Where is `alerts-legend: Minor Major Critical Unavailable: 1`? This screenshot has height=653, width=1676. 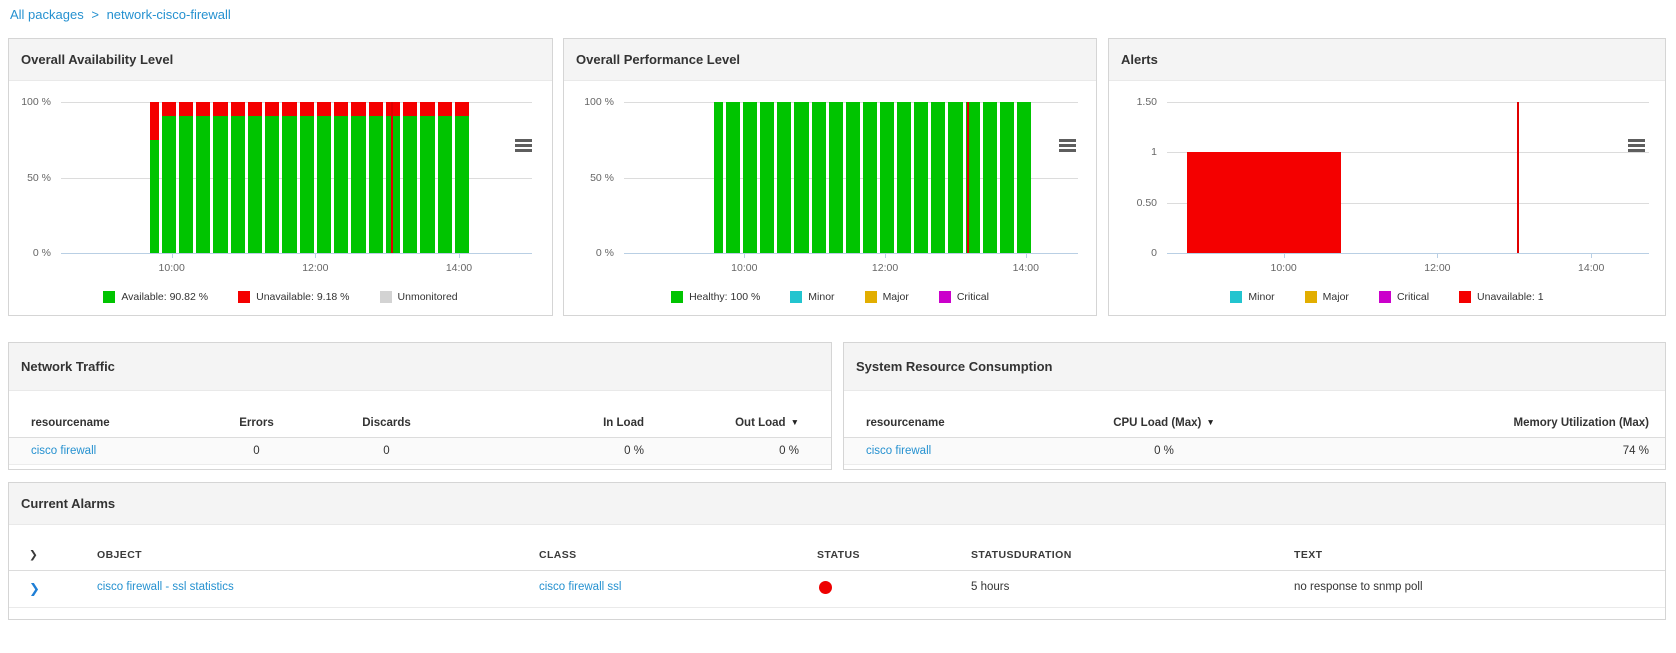 alerts-legend: Minor Major Critical Unavailable: 1 is located at coordinates (1387, 297).